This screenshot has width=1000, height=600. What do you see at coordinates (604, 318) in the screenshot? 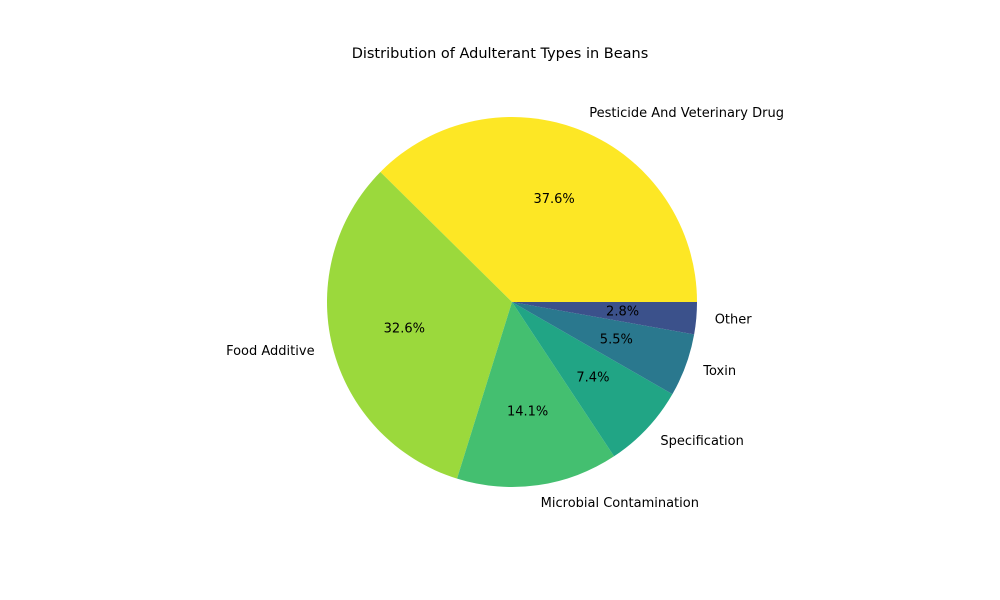
I see `pie-slice-other` at bounding box center [604, 318].